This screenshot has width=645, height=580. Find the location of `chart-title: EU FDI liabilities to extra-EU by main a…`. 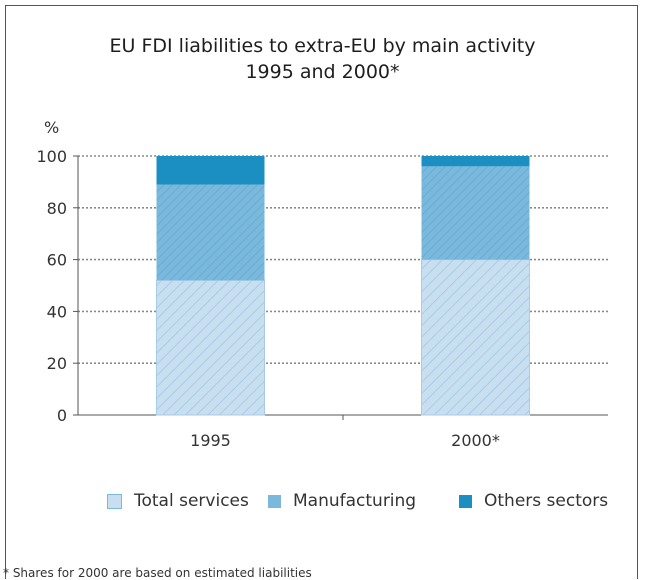

chart-title: EU FDI liabilities to extra-EU by main a… is located at coordinates (322, 46).